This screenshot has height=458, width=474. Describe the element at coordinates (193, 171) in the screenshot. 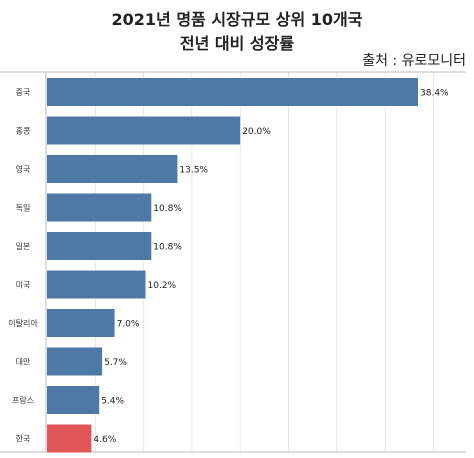

I see `value-label-3: 13.5%` at that location.